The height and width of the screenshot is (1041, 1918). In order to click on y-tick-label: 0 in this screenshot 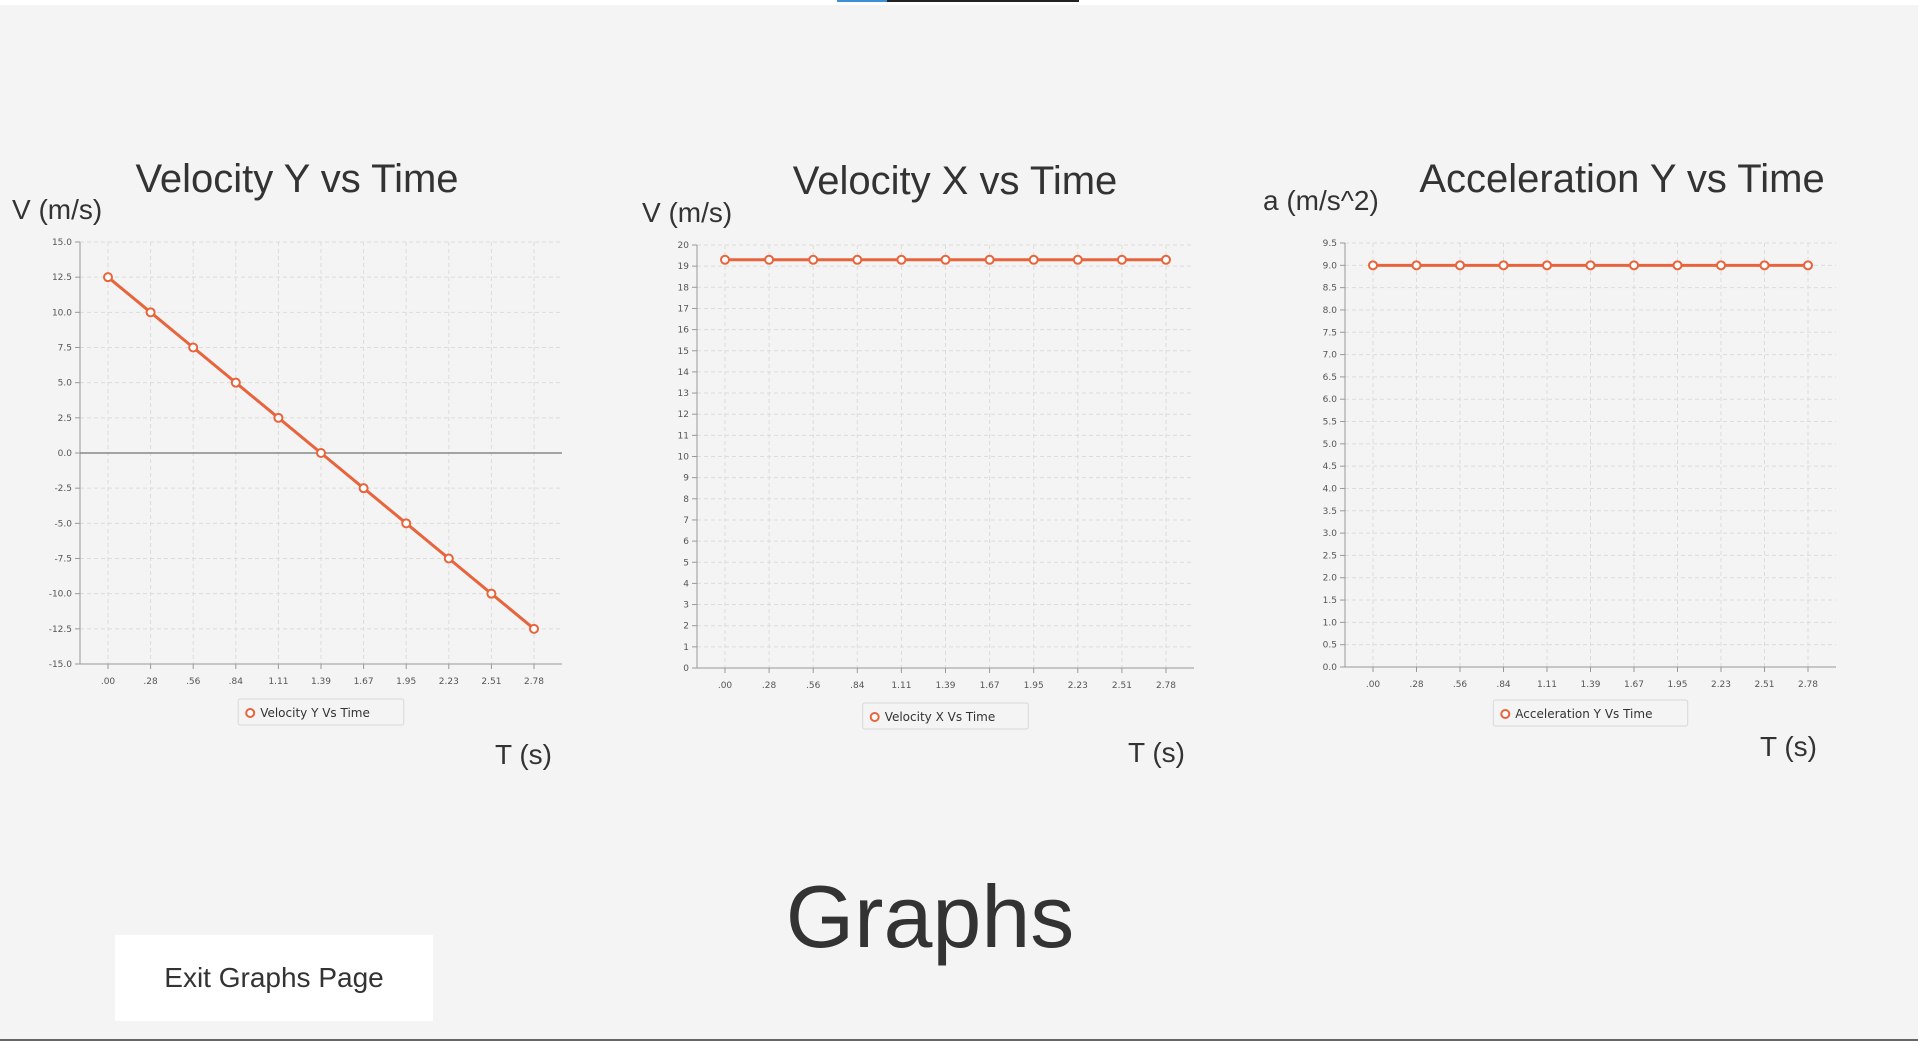, I will do `click(686, 669)`.